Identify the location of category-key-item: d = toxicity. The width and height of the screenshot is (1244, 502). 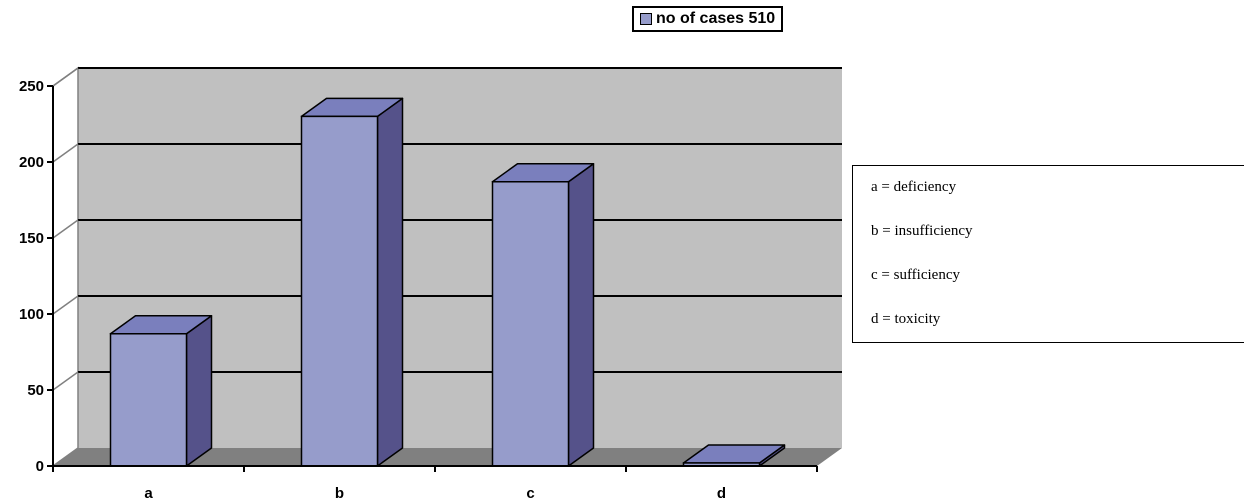
(906, 319).